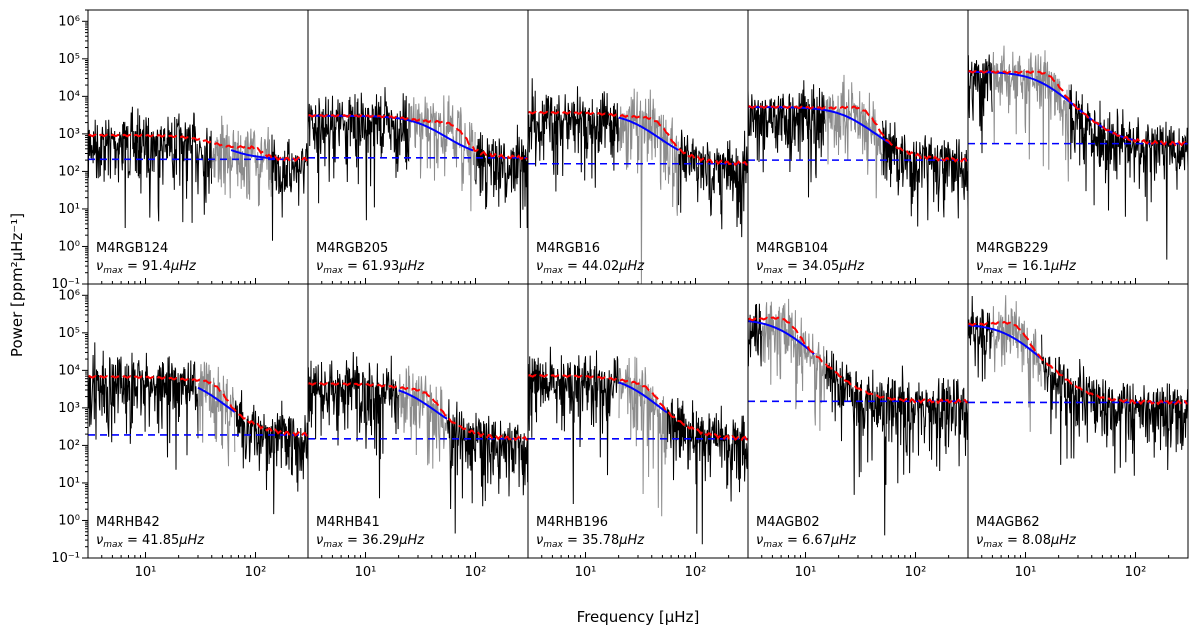  I want to click on numax-label: νmax = 16.1μHz, so click(1026, 267).